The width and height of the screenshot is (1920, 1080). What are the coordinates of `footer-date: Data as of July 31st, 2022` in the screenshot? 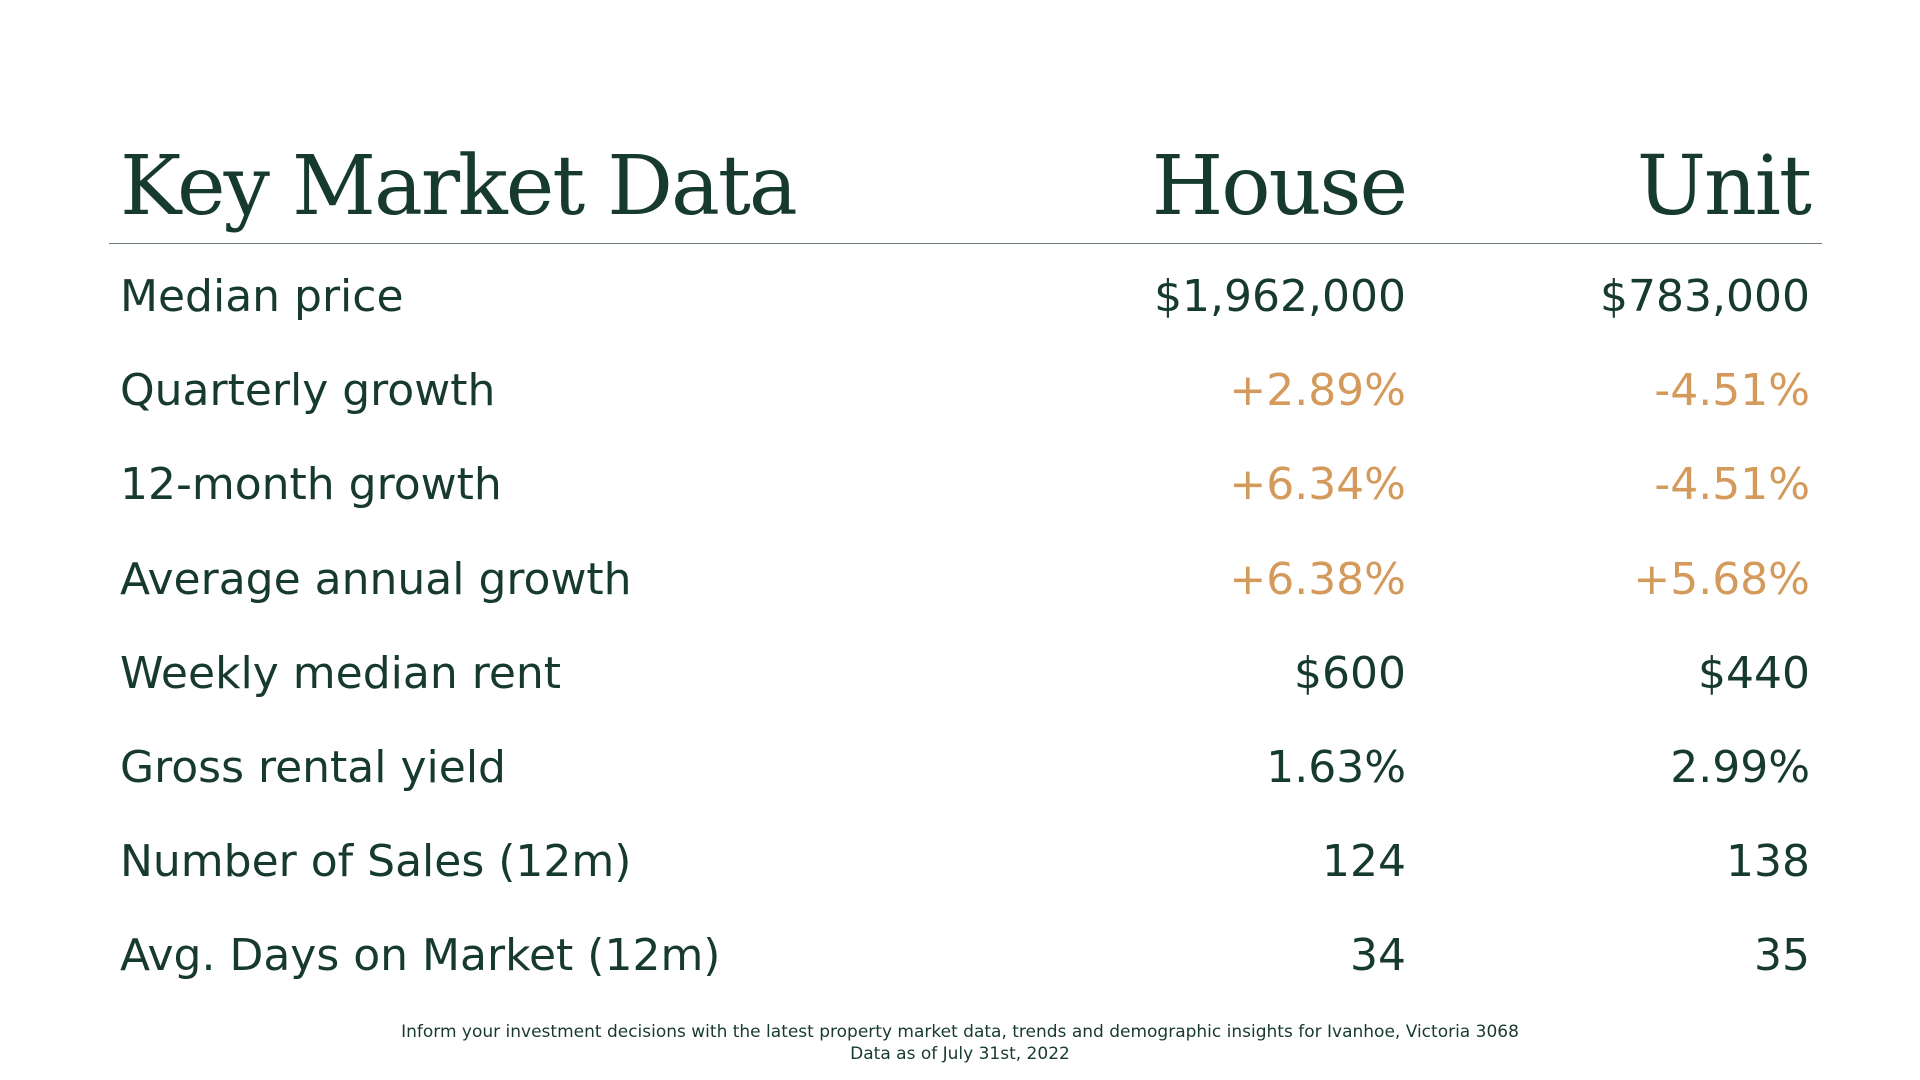 It's located at (960, 1054).